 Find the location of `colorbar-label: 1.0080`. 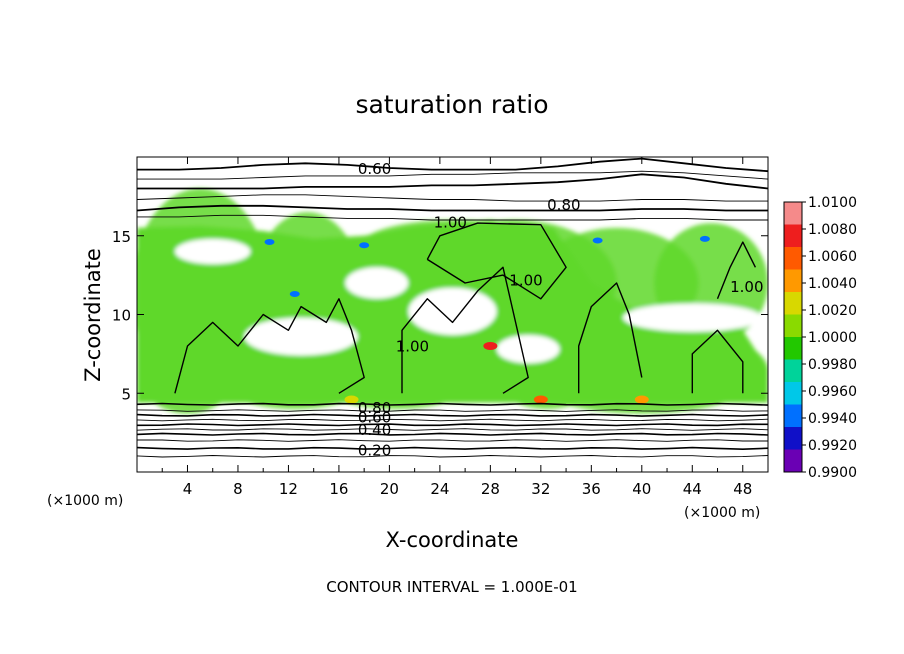

colorbar-label: 1.0080 is located at coordinates (832, 230).